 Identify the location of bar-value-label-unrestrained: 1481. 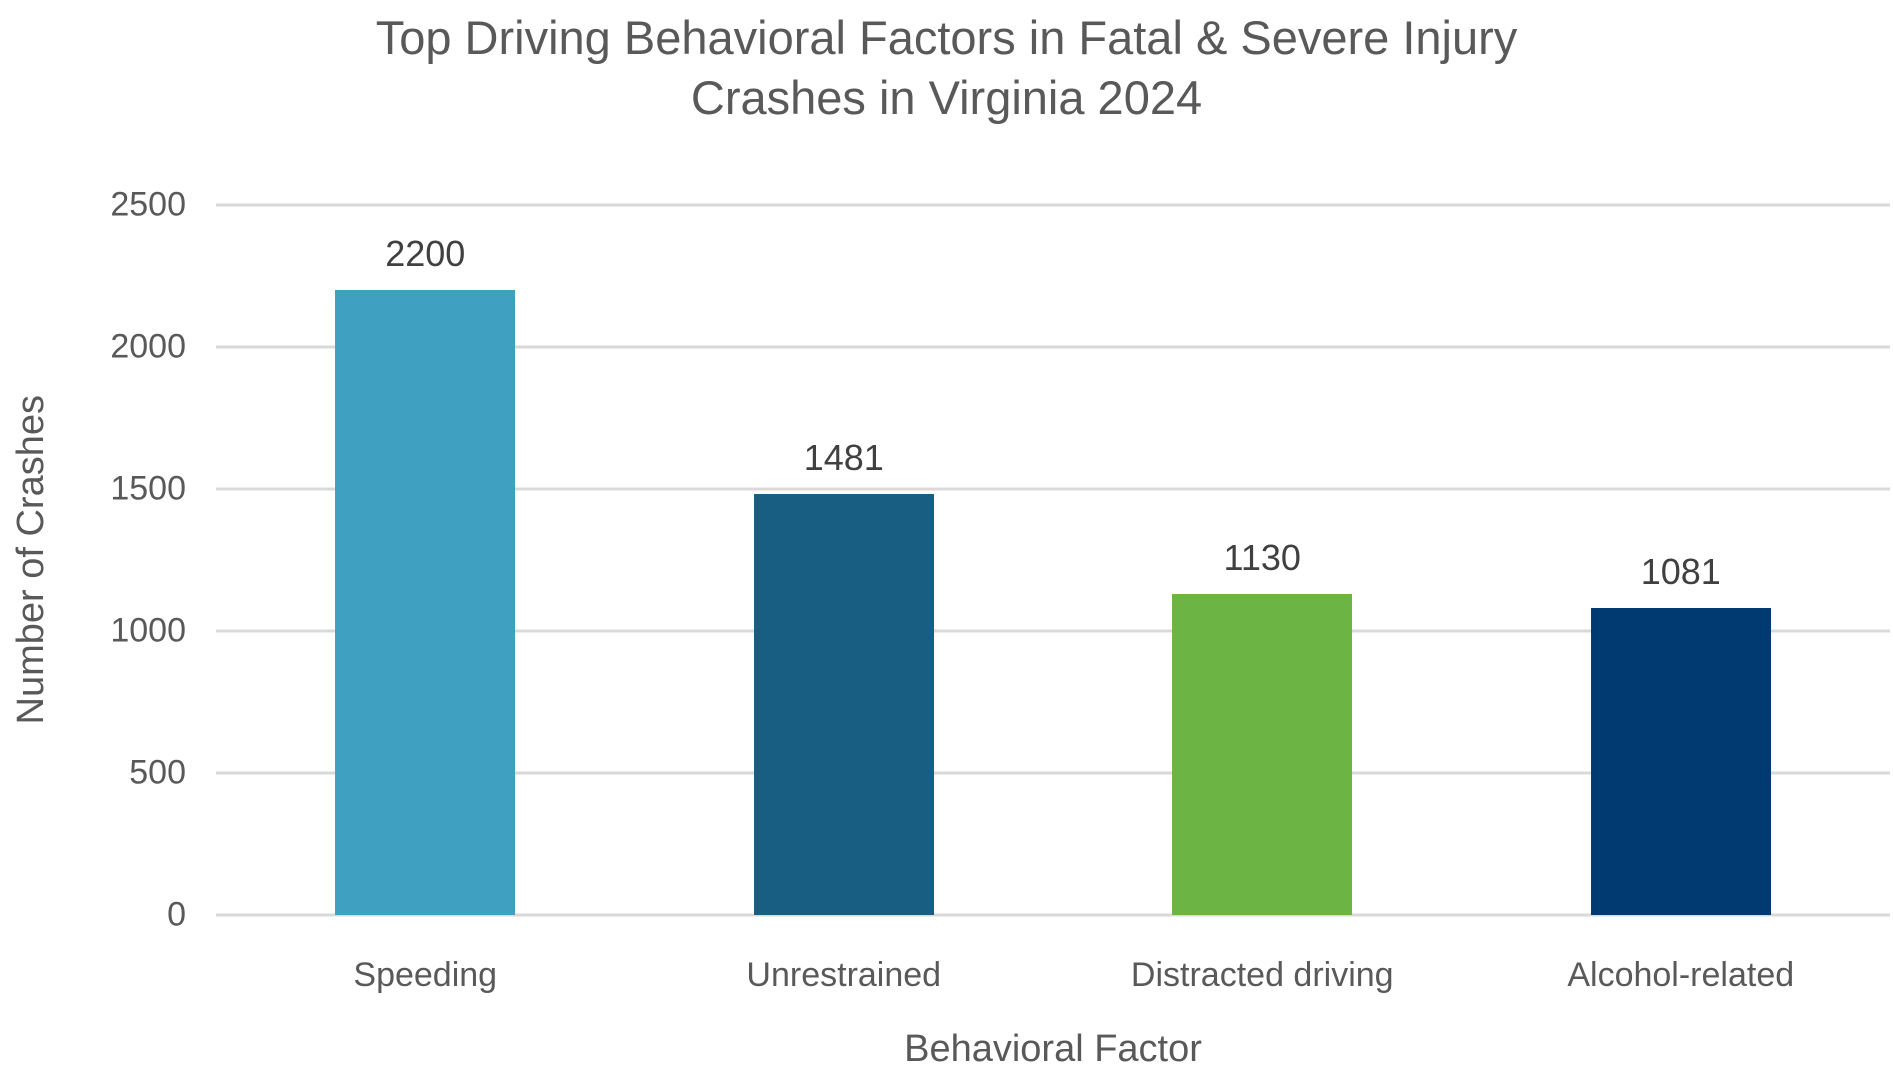
(843, 458).